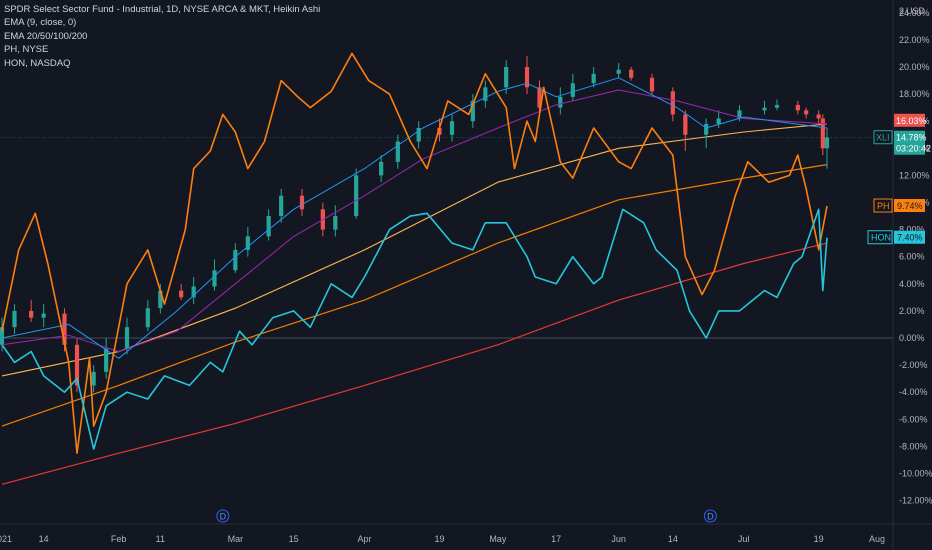 The height and width of the screenshot is (550, 932). I want to click on legend-ema9: EMA (9, close, 0), so click(40, 23).